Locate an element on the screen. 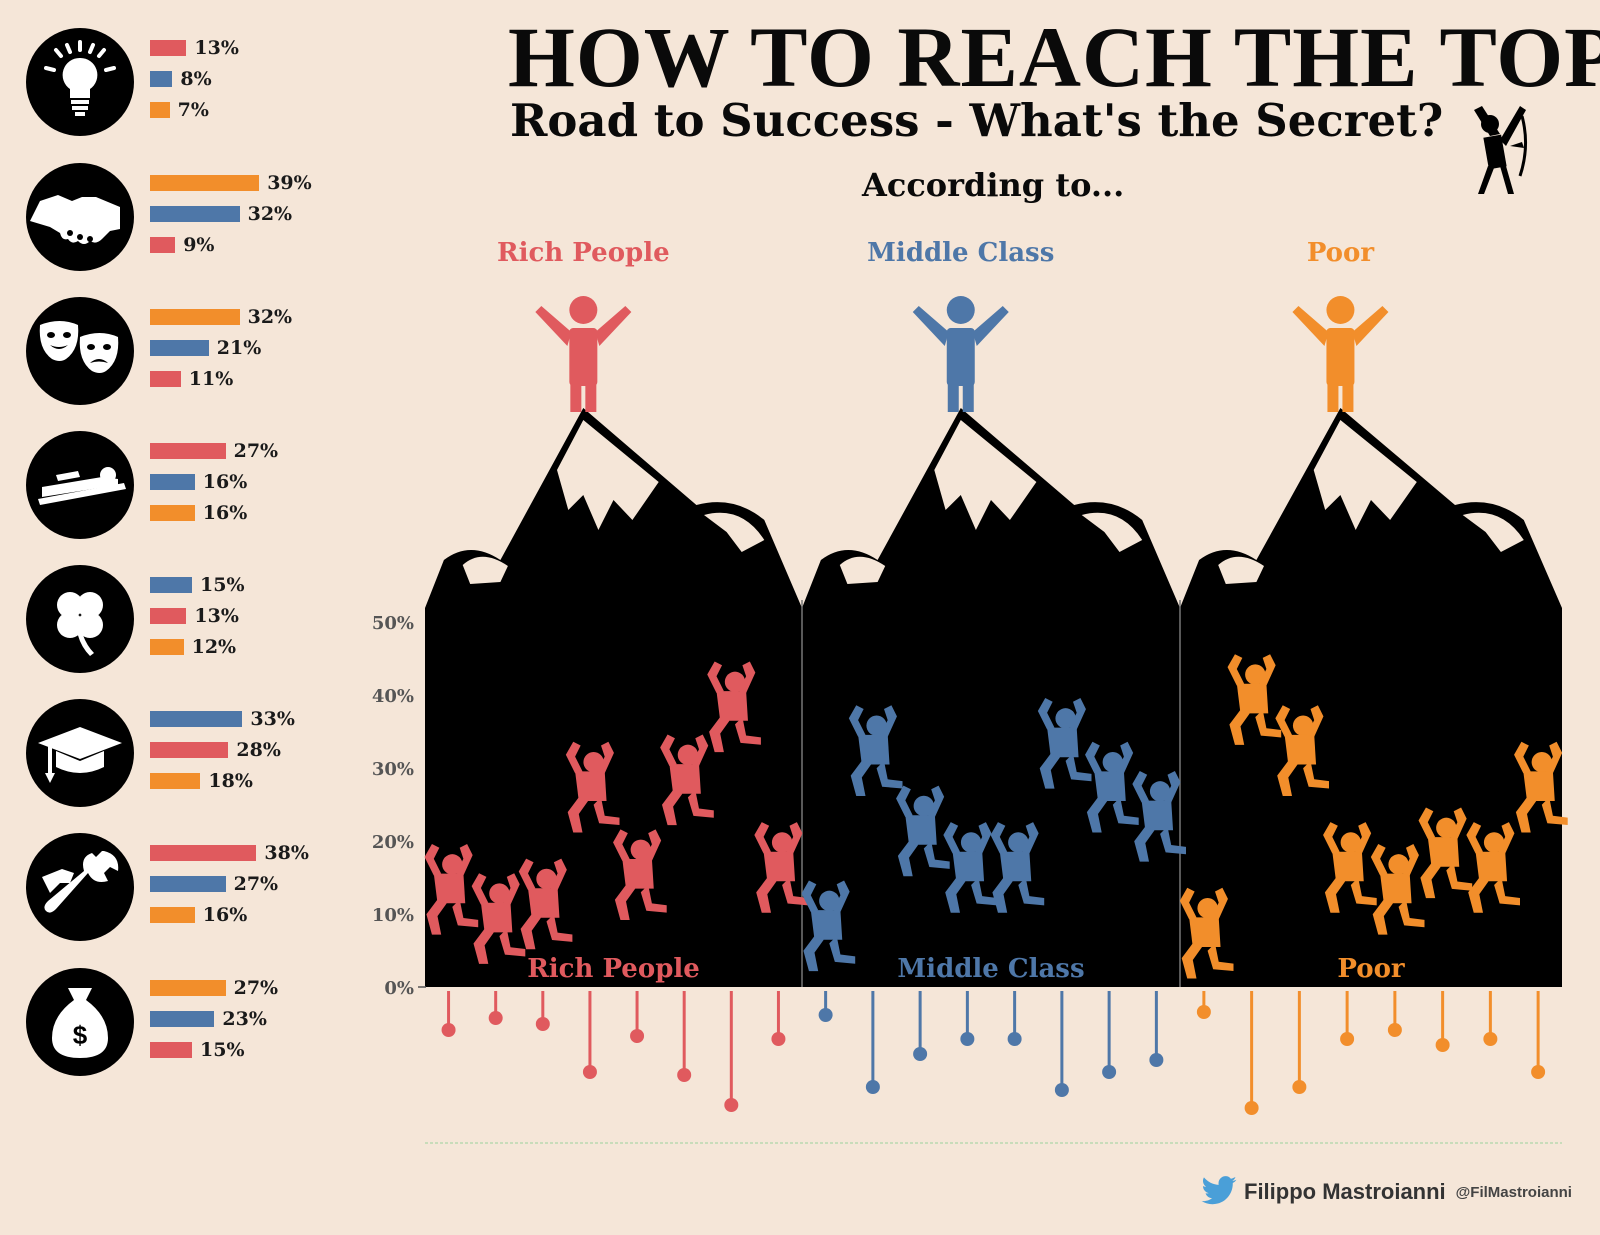 The image size is (1600, 1235). bar-value-label: 7% is located at coordinates (193, 110).